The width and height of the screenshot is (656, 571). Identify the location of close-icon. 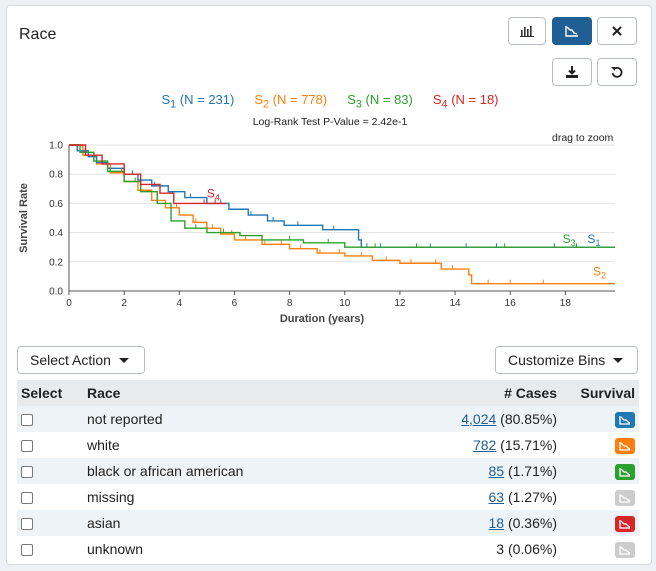
(617, 31).